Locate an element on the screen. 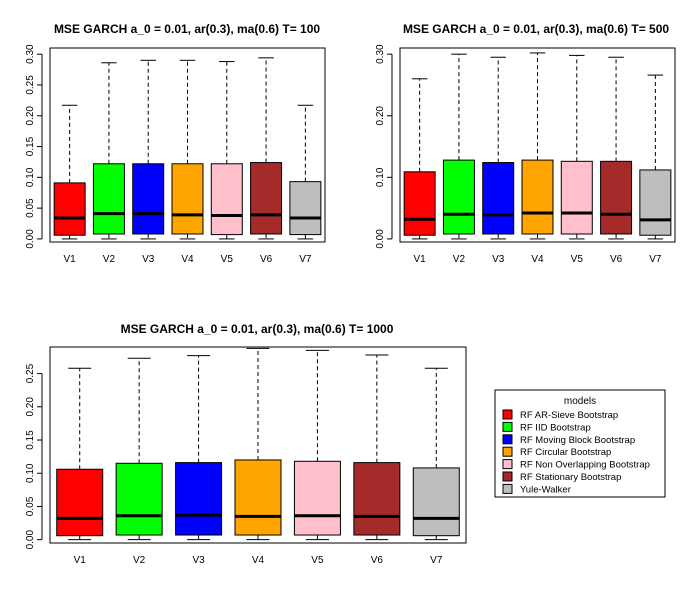 The image size is (700, 600). legend-label: Yule-Walker is located at coordinates (545, 489).